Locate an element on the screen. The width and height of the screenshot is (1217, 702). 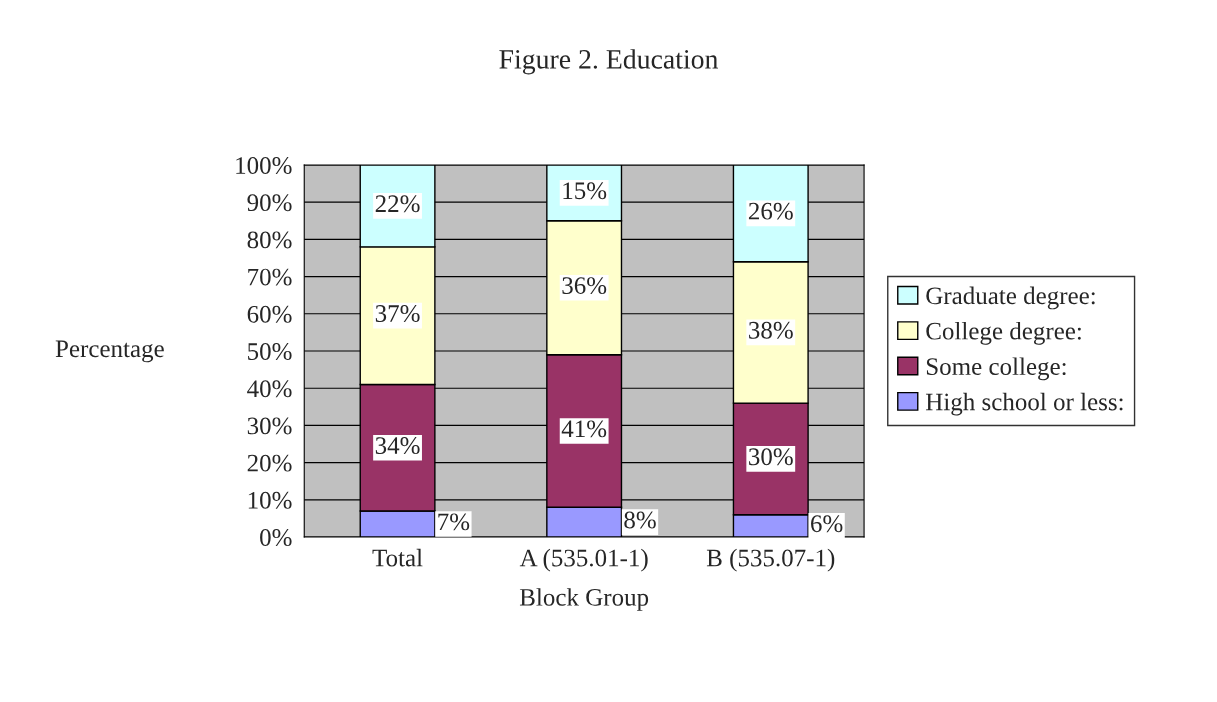
y-tick-label: 20% is located at coordinates (269, 463).